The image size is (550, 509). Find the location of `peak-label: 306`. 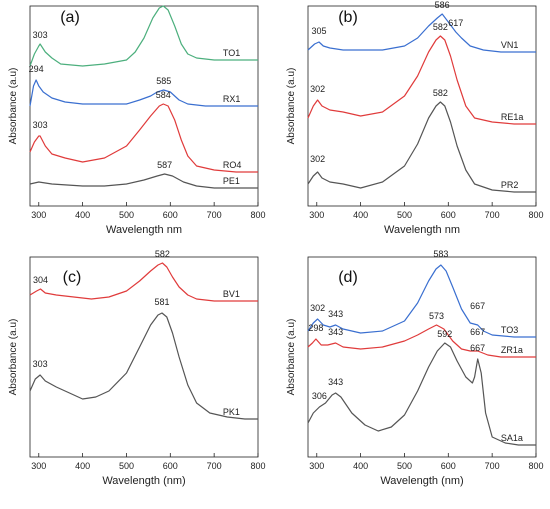

peak-label: 306 is located at coordinates (319, 396).